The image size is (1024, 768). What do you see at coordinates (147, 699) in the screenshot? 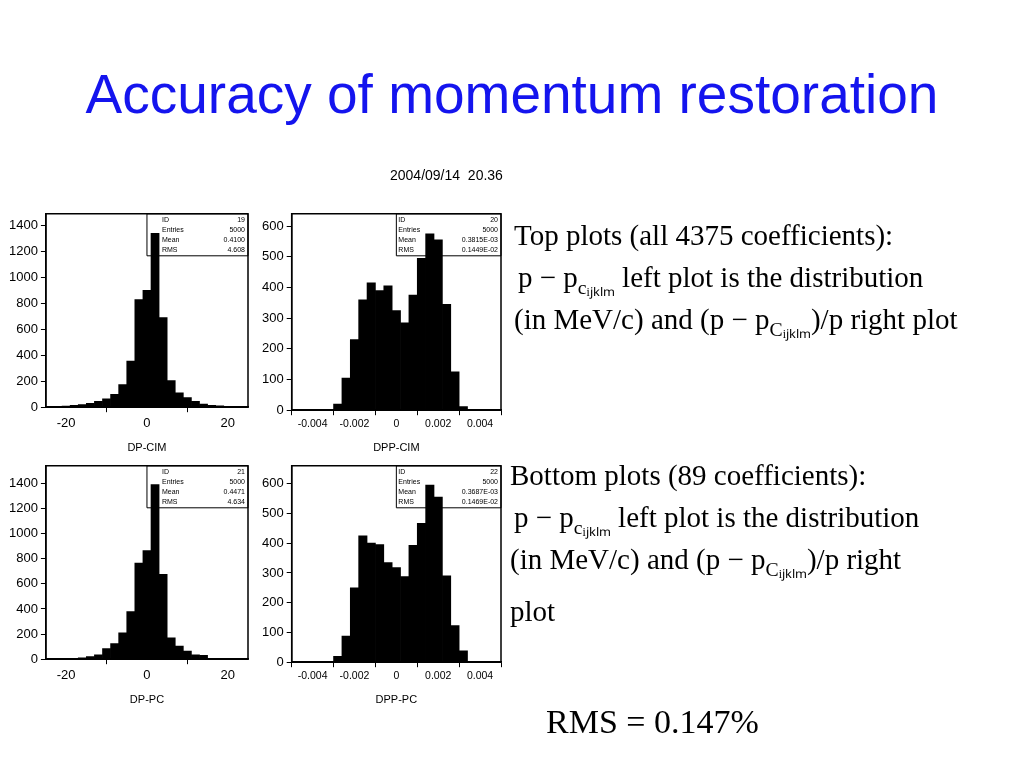
I see `x-axis-title: DP-PC` at bounding box center [147, 699].